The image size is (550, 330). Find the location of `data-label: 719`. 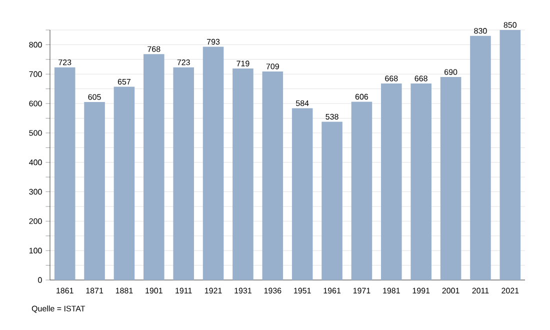

data-label: 719 is located at coordinates (243, 63).